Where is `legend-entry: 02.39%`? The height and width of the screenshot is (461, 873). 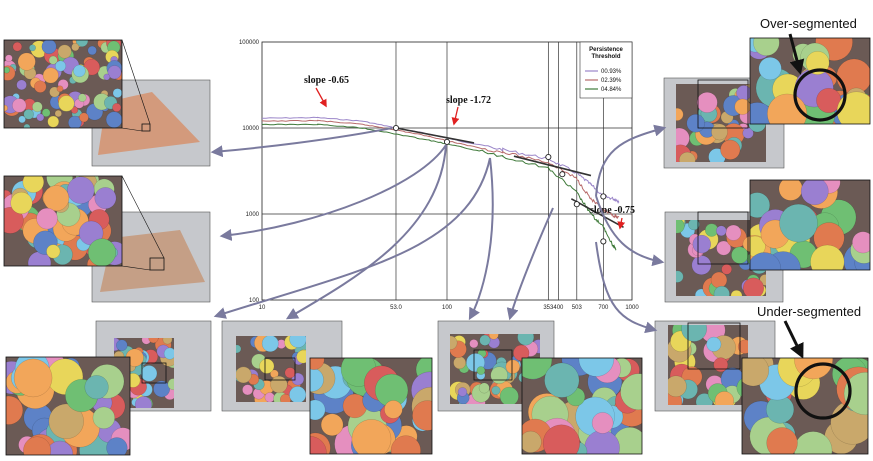 legend-entry: 02.39% is located at coordinates (611, 81).